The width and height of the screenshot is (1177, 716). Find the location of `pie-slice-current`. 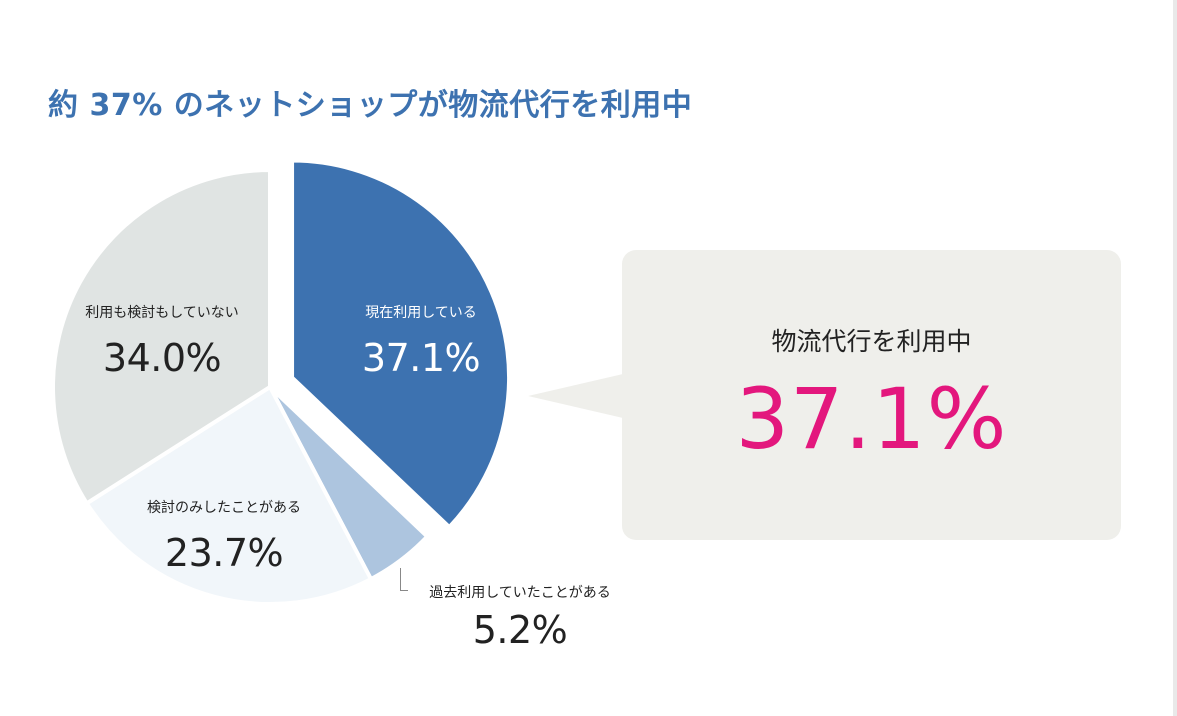

pie-slice-current is located at coordinates (401, 344).